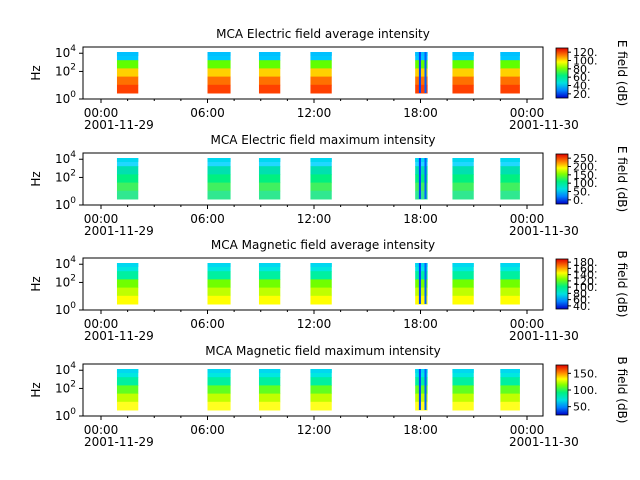  Describe the element at coordinates (585, 167) in the screenshot. I see `colorbar-tick-label: 200.` at that location.